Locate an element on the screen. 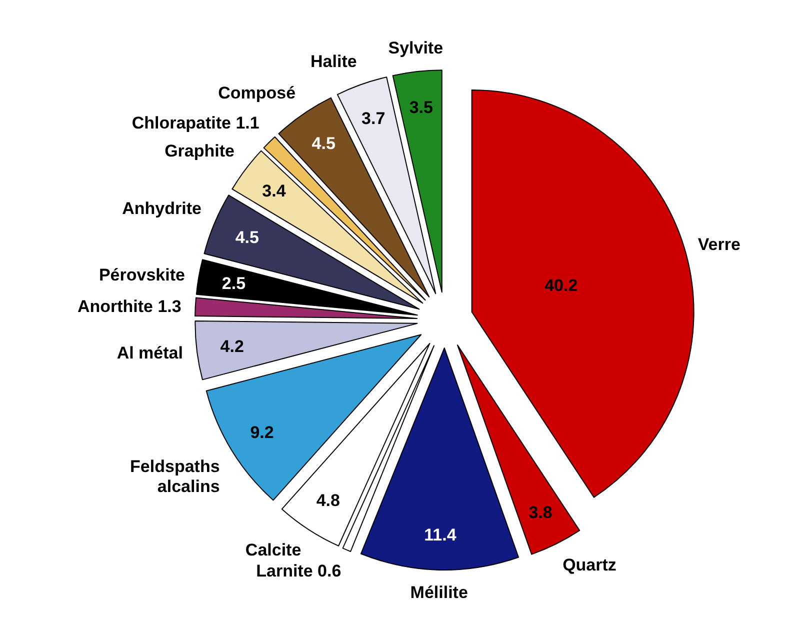  slice-label: Sylvite is located at coordinates (416, 48).